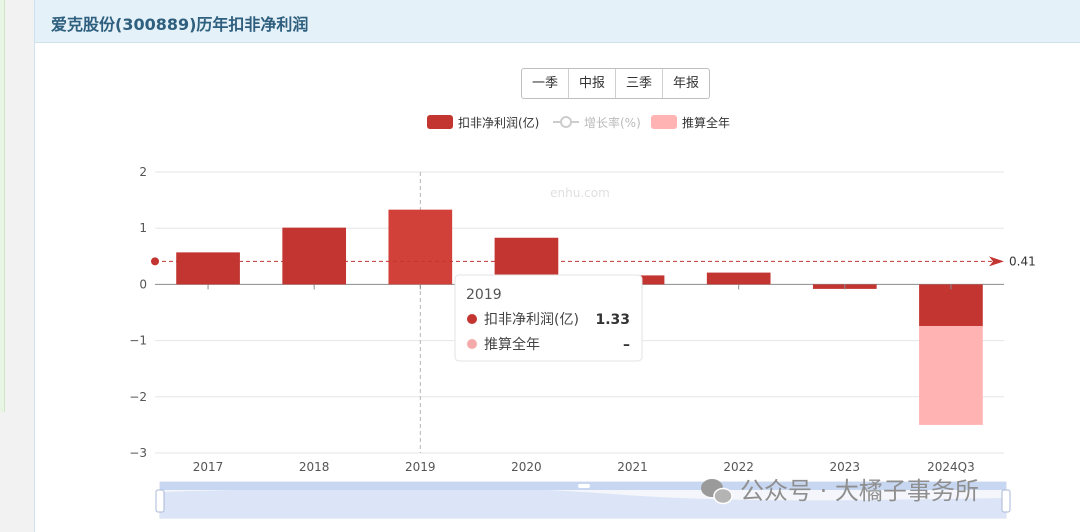  I want to click on x-tick-label: 2022, so click(738, 467).